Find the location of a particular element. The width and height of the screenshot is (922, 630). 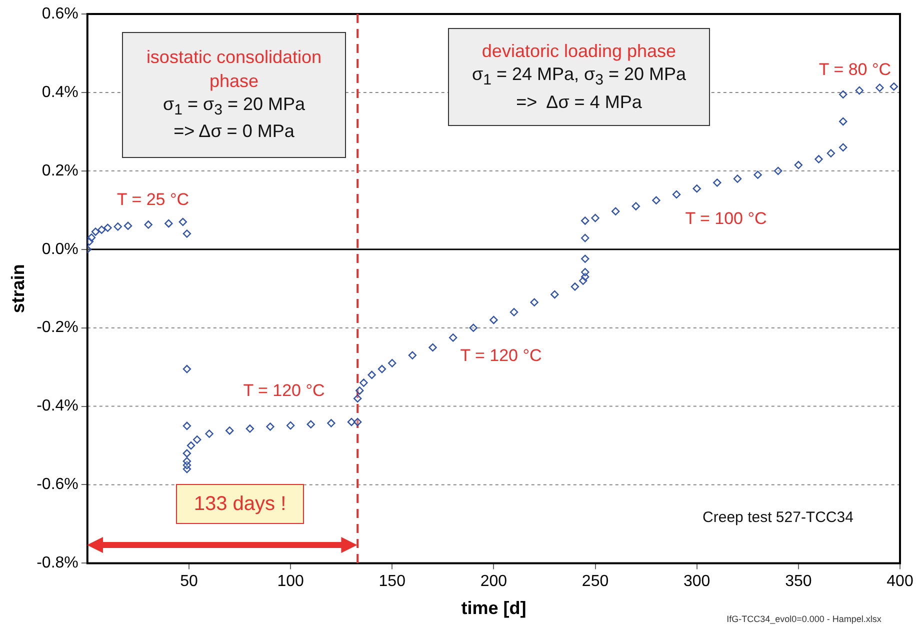

annotation: deviatoric loading phase is located at coordinates (579, 52).